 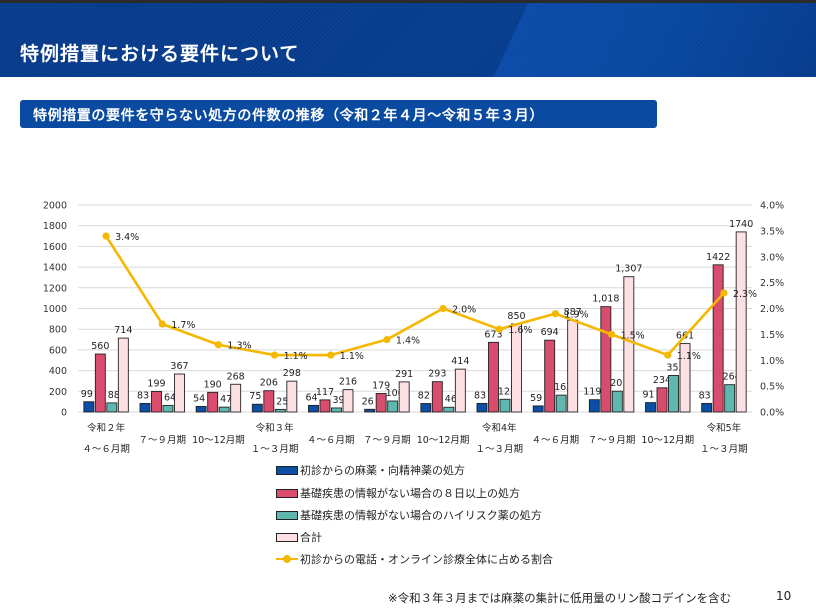 I want to click on x-tick-label: ４～６月期, so click(x=331, y=440).